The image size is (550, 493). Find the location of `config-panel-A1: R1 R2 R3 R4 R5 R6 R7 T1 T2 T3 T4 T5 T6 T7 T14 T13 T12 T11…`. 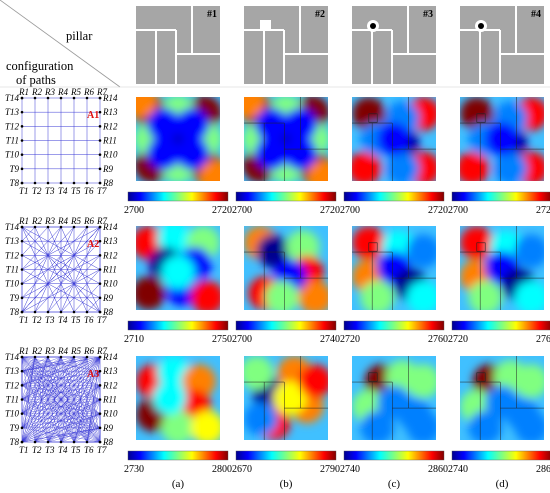

config-panel-A1: R1 R2 R3 R4 R5 R6 R7 T1 T2 T3 T4 T5 T6 T7 T14 T13 T12 T11… is located at coordinates (61, 141).